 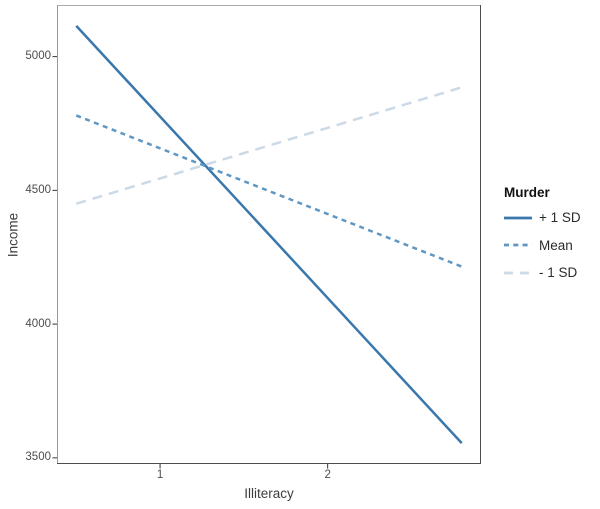 I want to click on y-tick-label-4500: 4500, so click(x=38, y=189).